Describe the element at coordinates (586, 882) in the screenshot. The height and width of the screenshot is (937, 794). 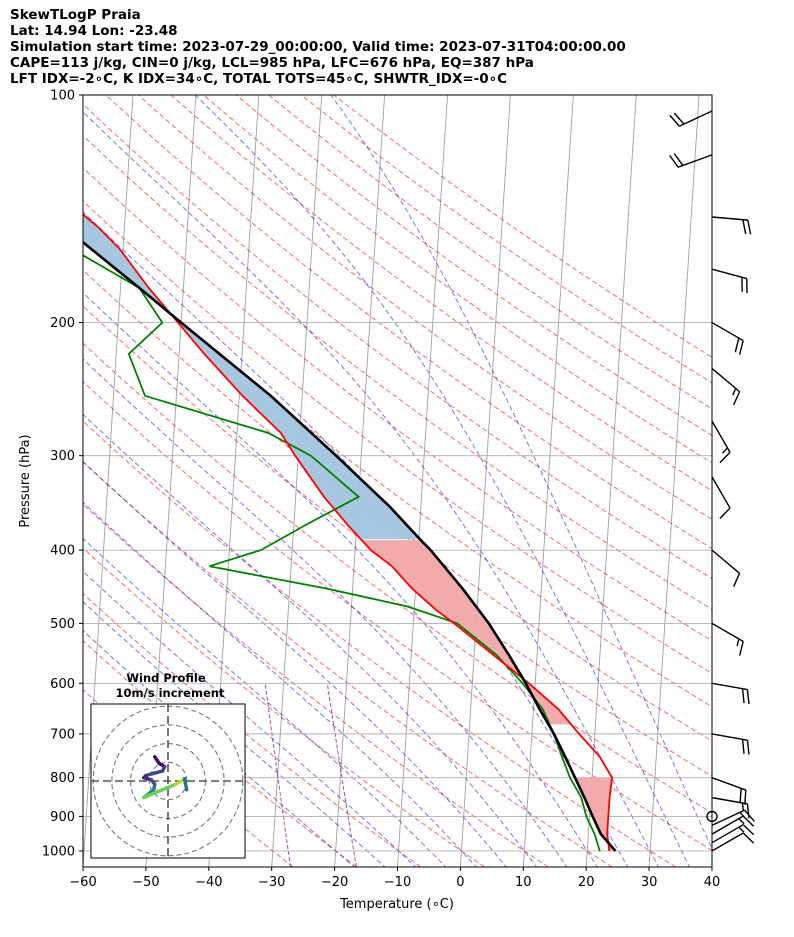
I see `x-tick-label: 20` at that location.